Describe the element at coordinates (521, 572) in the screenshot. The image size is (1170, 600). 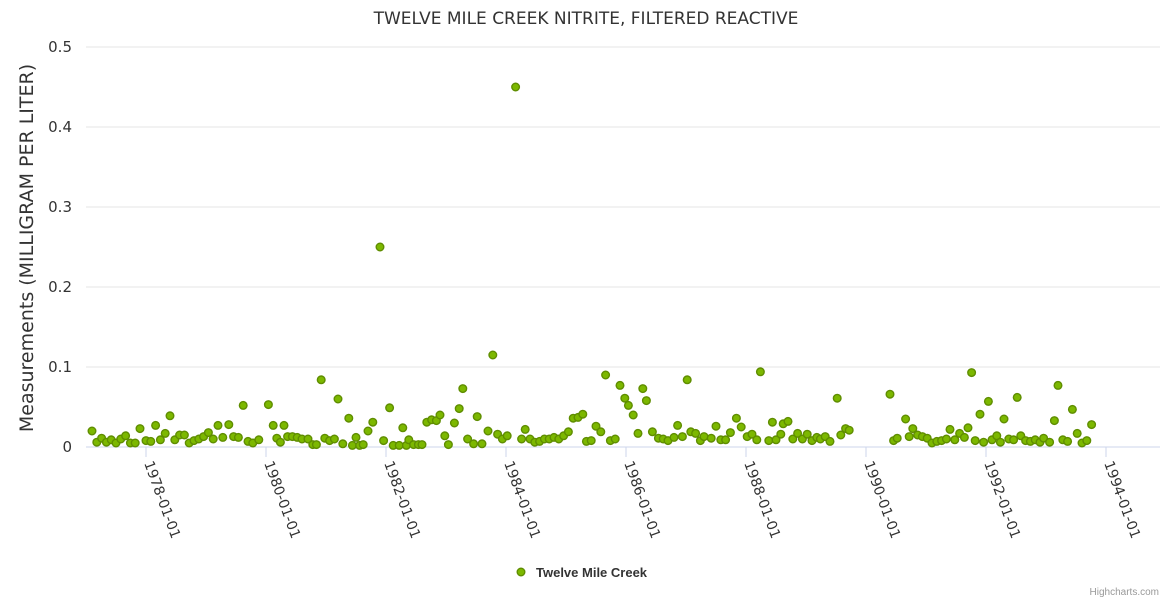
I see `legend-marker` at that location.